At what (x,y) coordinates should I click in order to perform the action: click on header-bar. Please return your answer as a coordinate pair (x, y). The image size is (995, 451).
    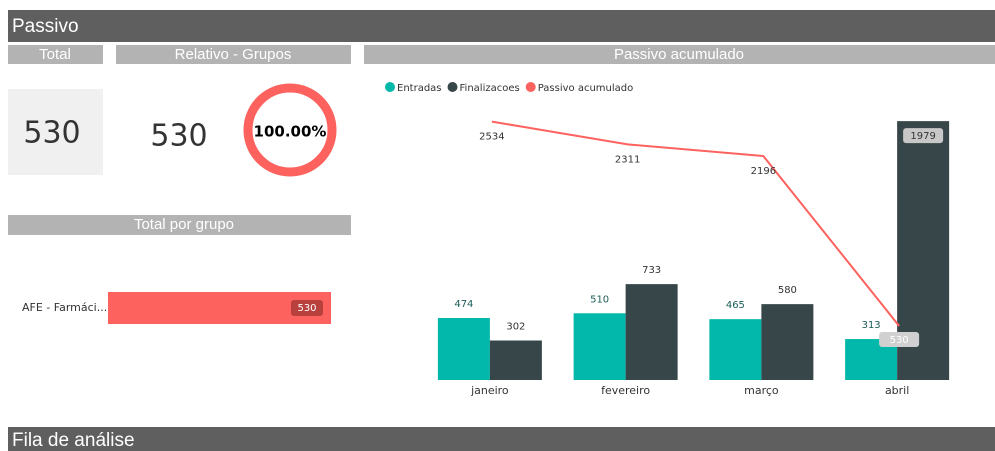
    Looking at the image, I should click on (501, 26).